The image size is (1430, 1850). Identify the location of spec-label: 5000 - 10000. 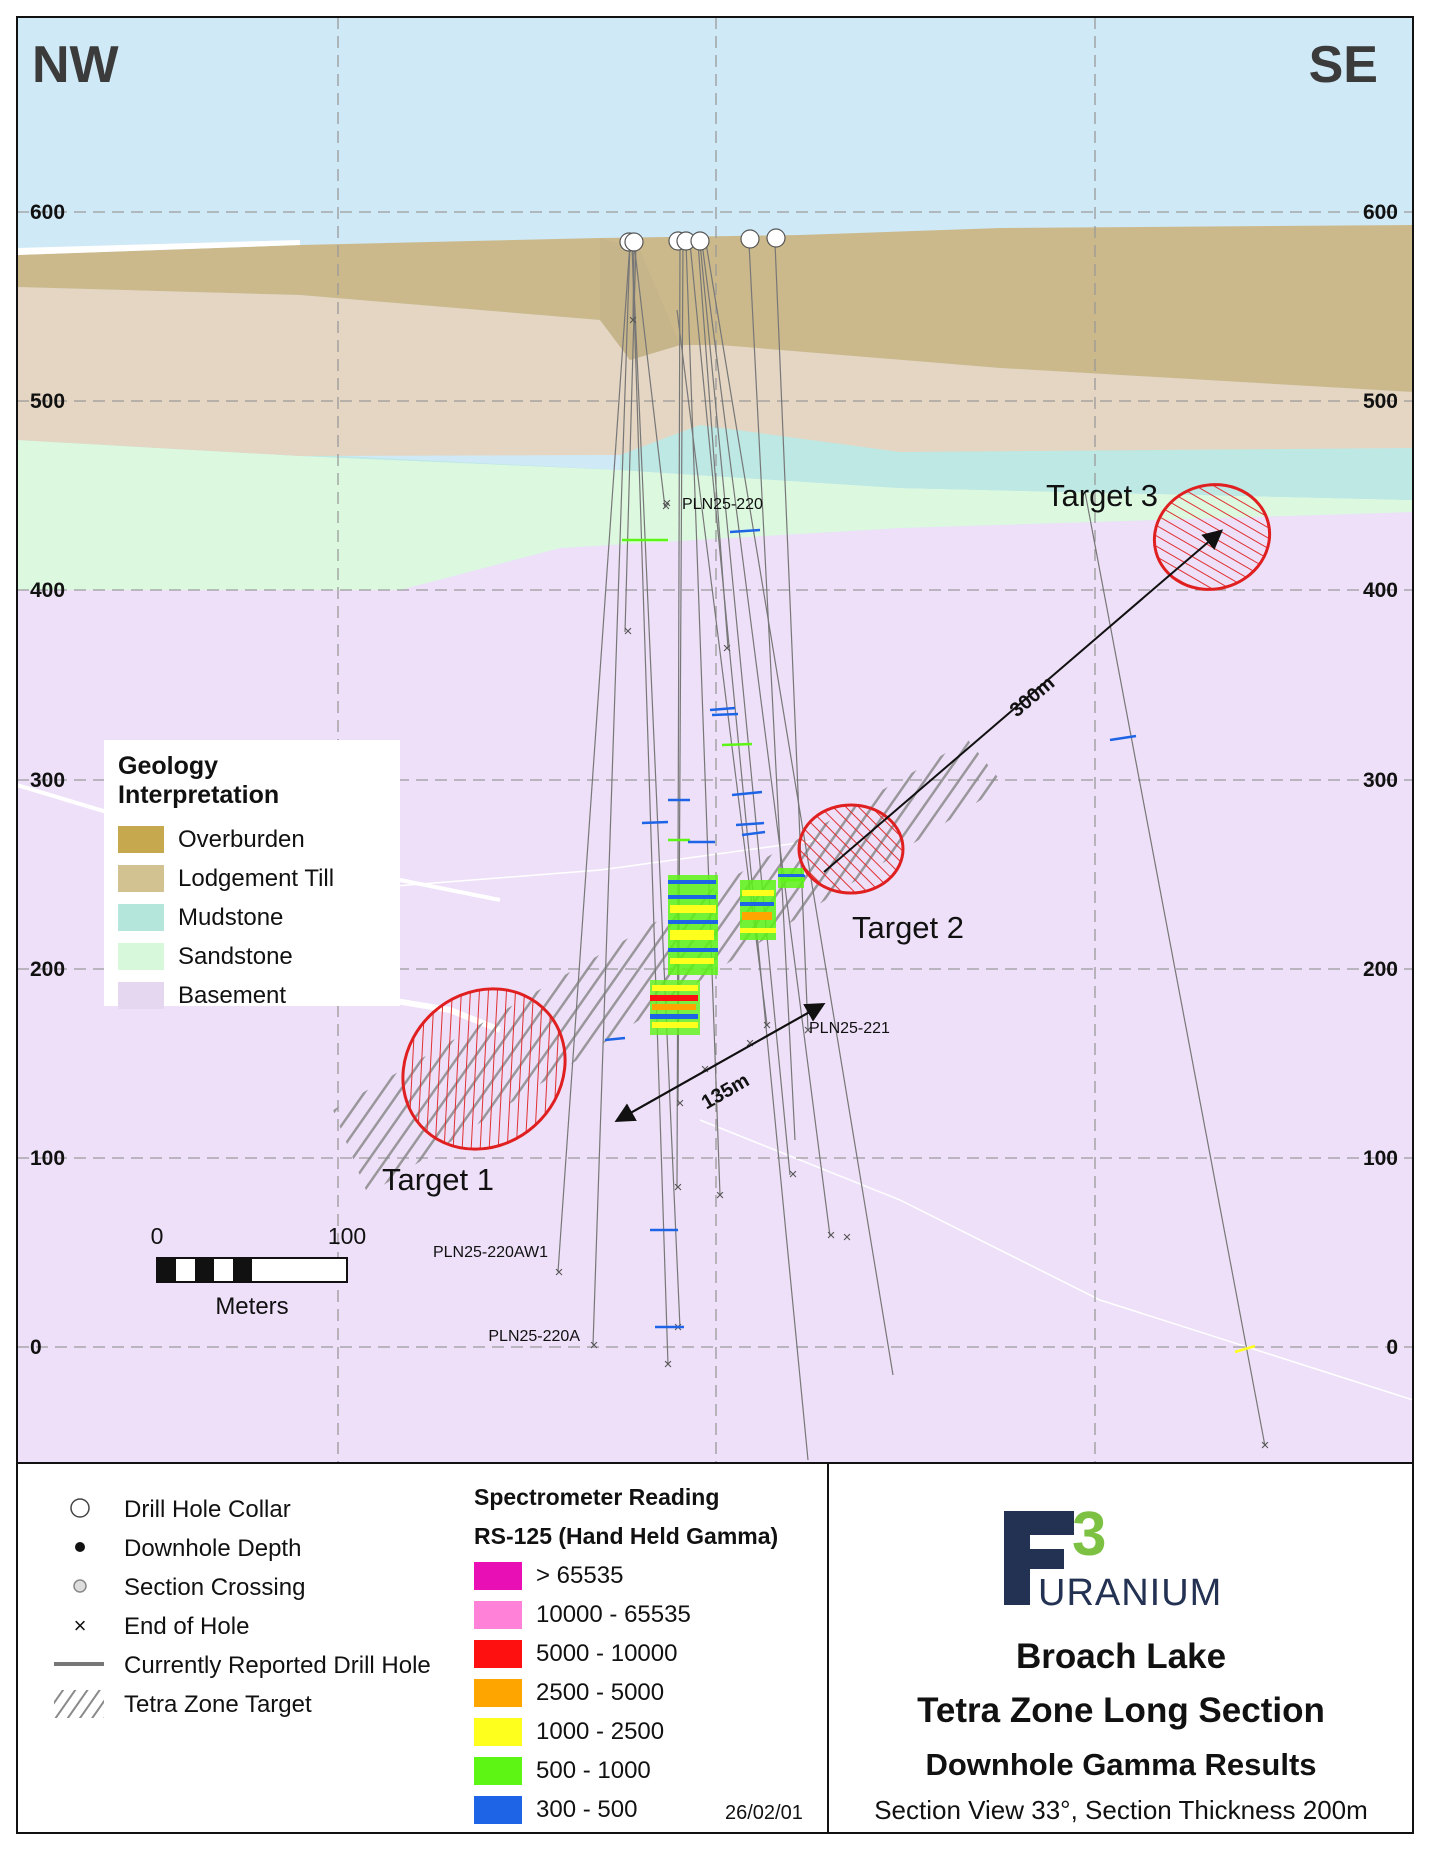
(607, 1653).